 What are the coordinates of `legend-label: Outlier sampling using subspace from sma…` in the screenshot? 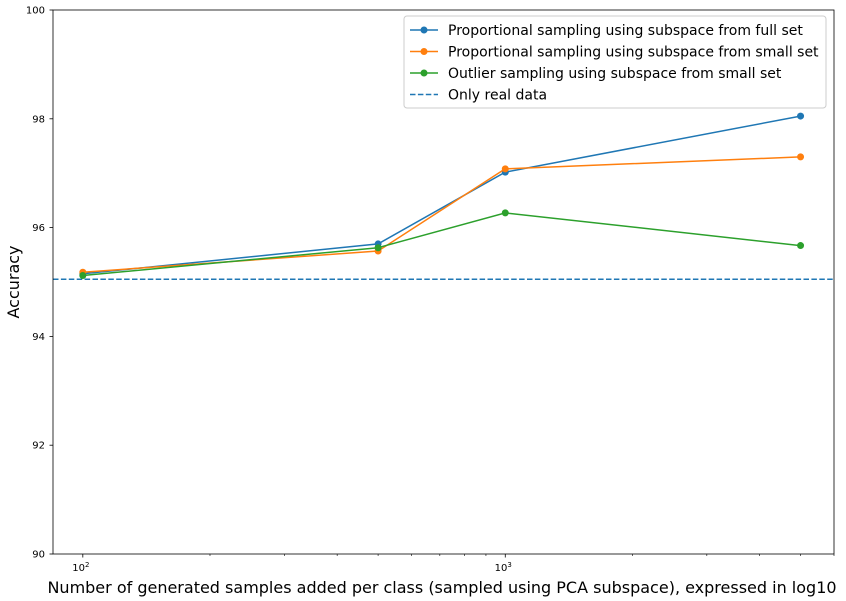 It's located at (615, 74).